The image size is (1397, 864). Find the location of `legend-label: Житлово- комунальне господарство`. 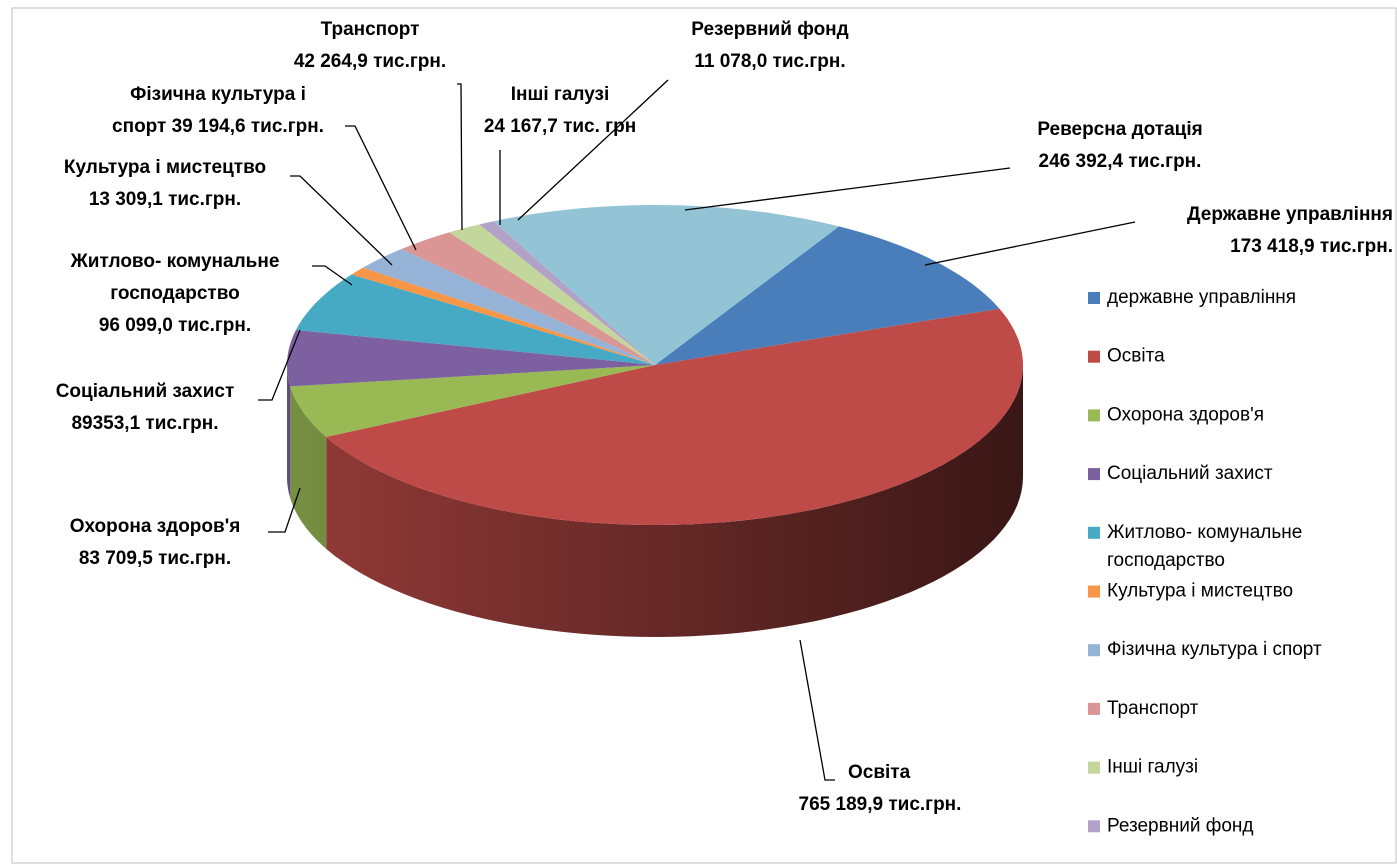

legend-label: Житлово- комунальне господарство is located at coordinates (1204, 546).